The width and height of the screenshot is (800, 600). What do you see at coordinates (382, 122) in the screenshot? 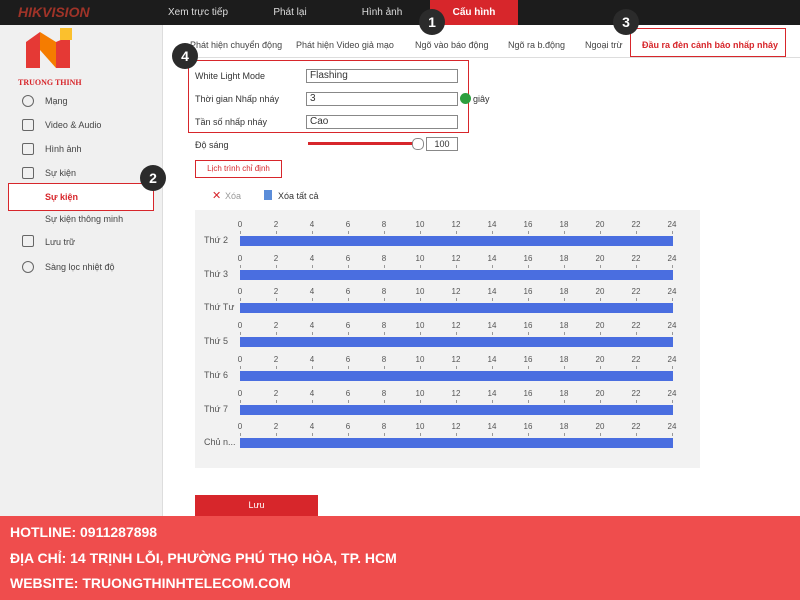
I see `select: Cao` at bounding box center [382, 122].